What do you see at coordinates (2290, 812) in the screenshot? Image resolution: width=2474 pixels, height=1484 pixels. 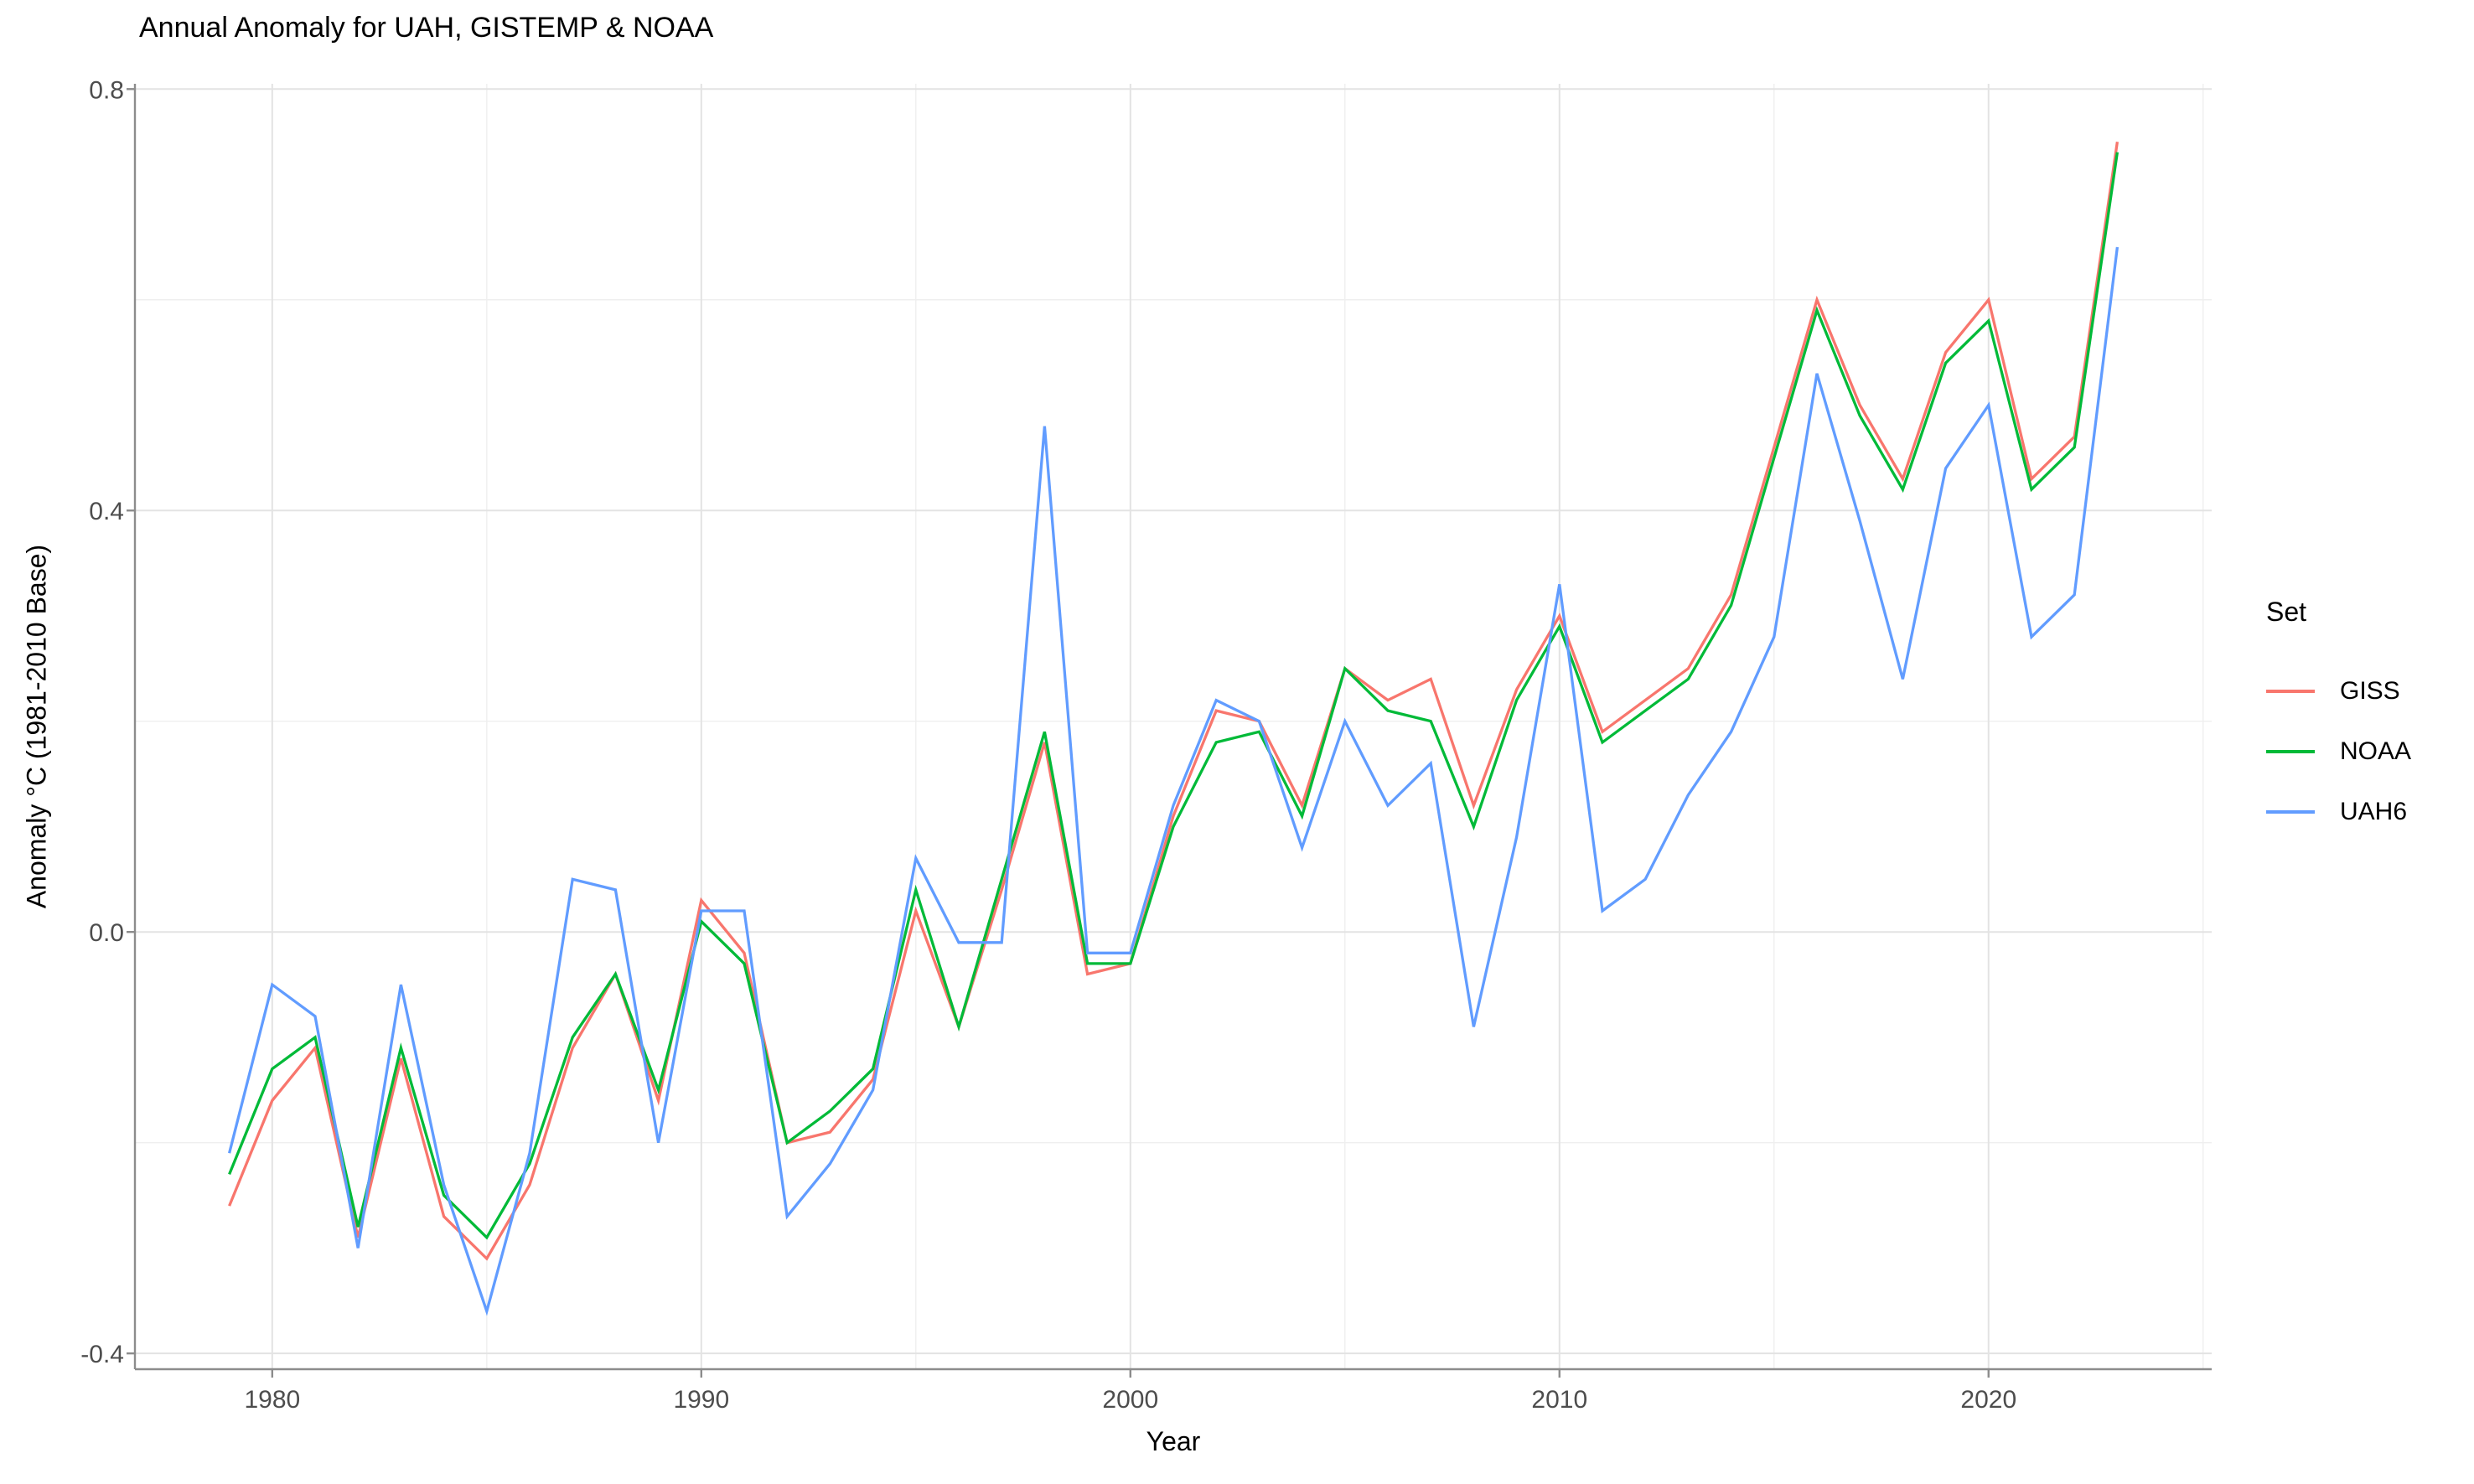 I see `legend-key-line-uah6` at bounding box center [2290, 812].